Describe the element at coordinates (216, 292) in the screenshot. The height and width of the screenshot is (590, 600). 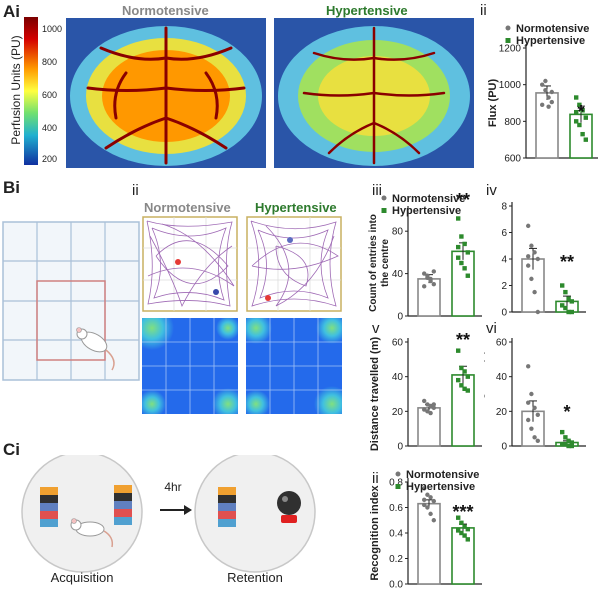
I see `end-dot` at that location.